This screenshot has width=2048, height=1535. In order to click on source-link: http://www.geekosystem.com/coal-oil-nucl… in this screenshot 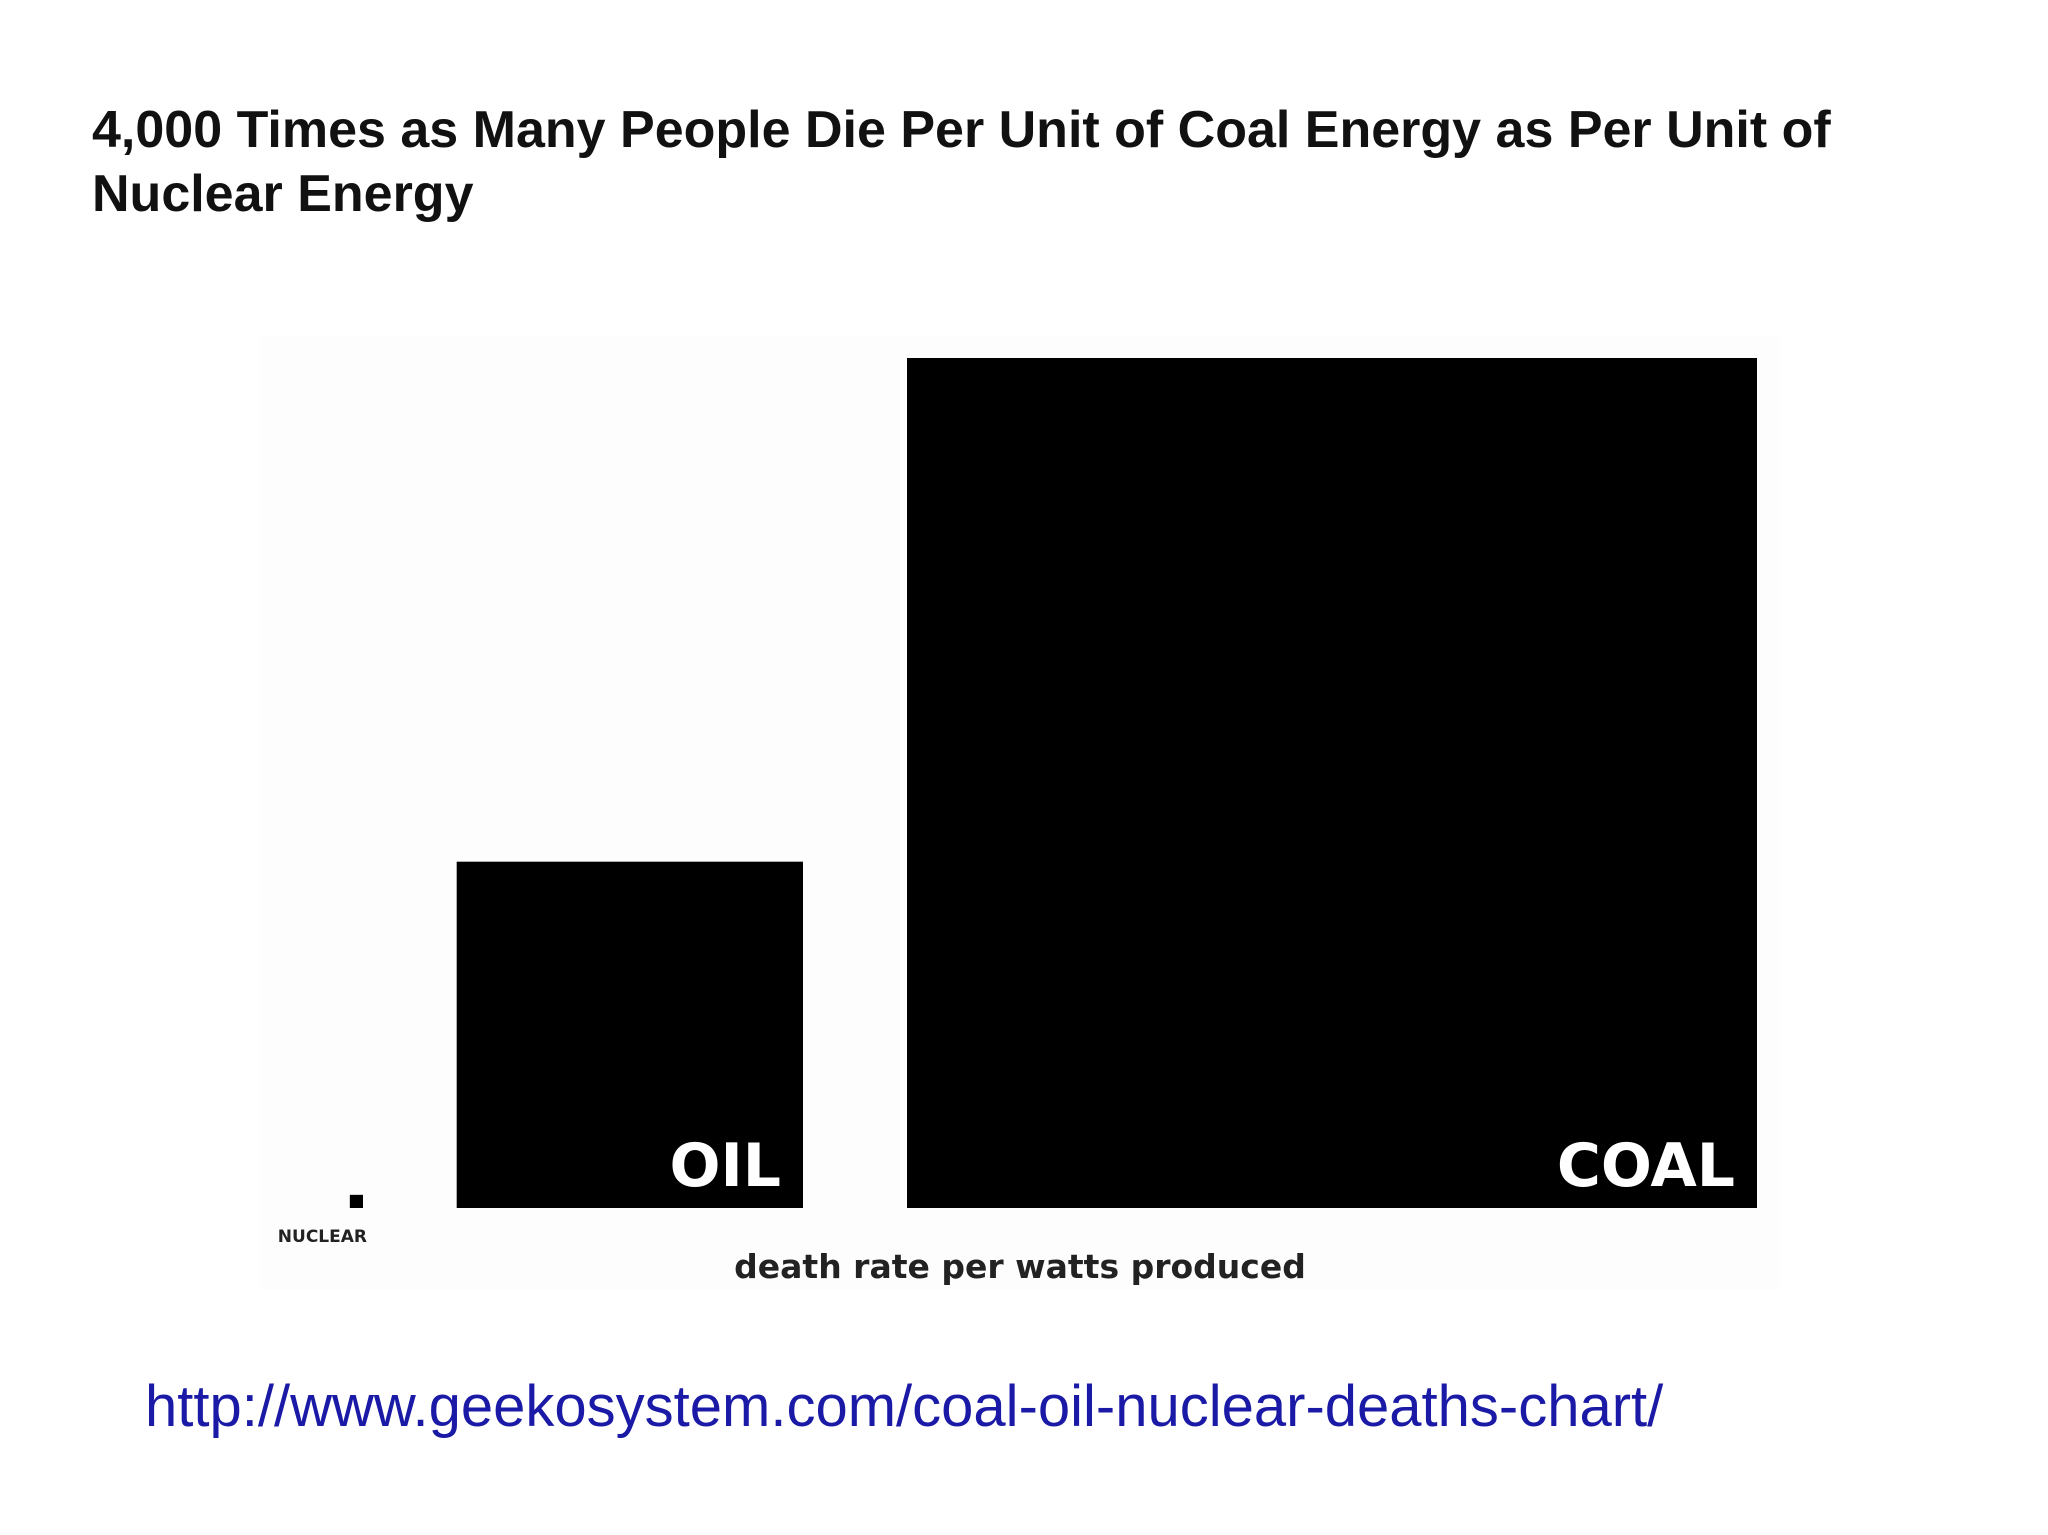, I will do `click(904, 1406)`.